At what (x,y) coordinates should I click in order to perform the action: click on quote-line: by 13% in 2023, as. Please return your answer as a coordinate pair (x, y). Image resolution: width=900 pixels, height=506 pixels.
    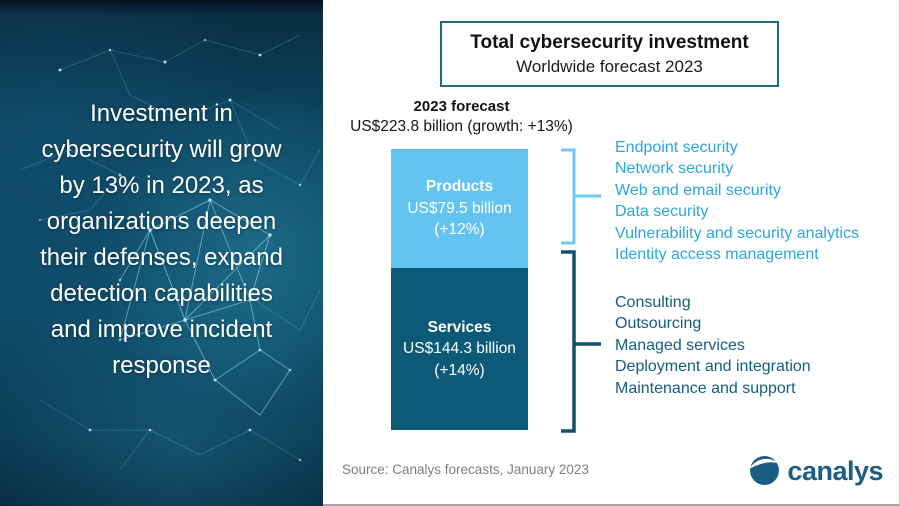
    Looking at the image, I should click on (161, 185).